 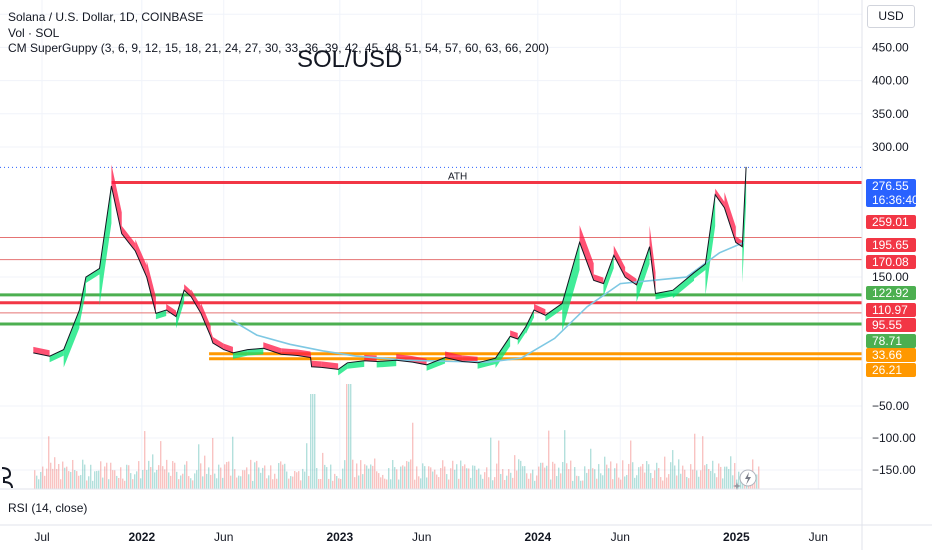 What do you see at coordinates (748, 478) in the screenshot?
I see `lightning-icon` at bounding box center [748, 478].